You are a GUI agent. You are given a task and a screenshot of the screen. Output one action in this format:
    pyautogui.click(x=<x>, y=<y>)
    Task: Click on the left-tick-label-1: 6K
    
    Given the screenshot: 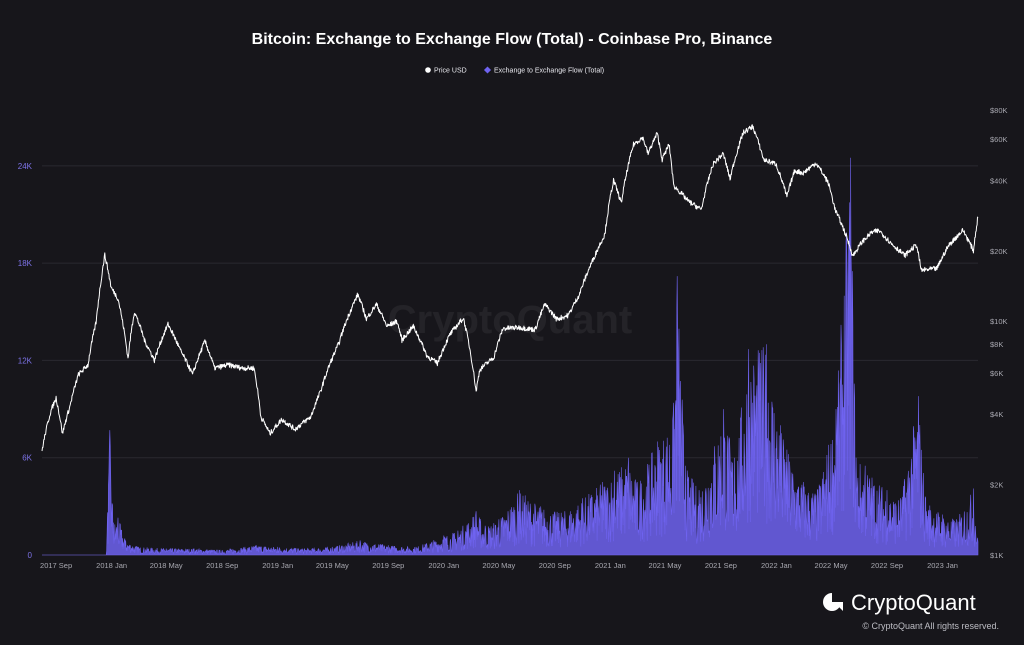 What is the action you would take?
    pyautogui.click(x=27, y=458)
    